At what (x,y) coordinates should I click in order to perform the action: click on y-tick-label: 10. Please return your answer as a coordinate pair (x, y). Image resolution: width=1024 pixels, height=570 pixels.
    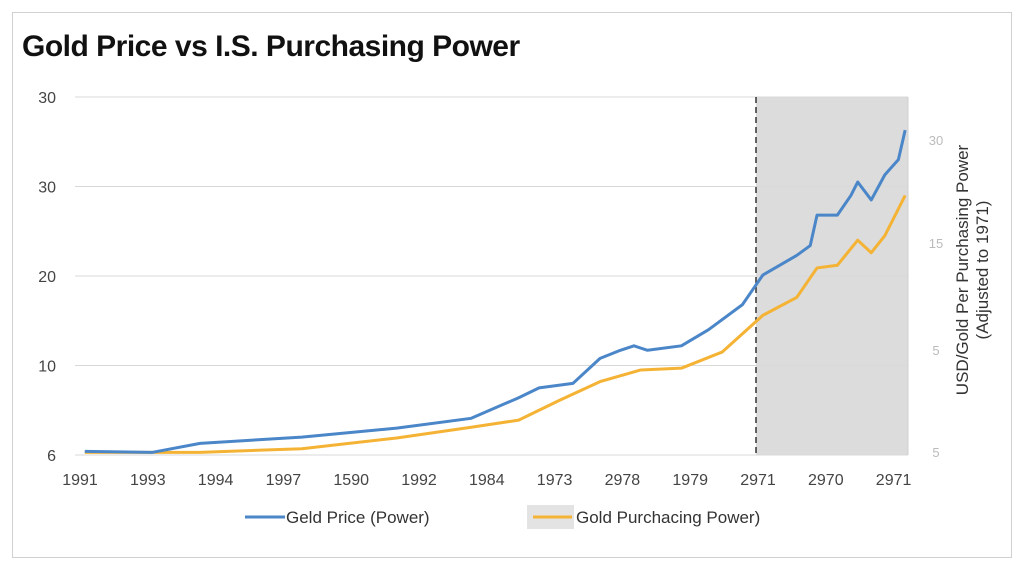
    Looking at the image, I should click on (47, 367).